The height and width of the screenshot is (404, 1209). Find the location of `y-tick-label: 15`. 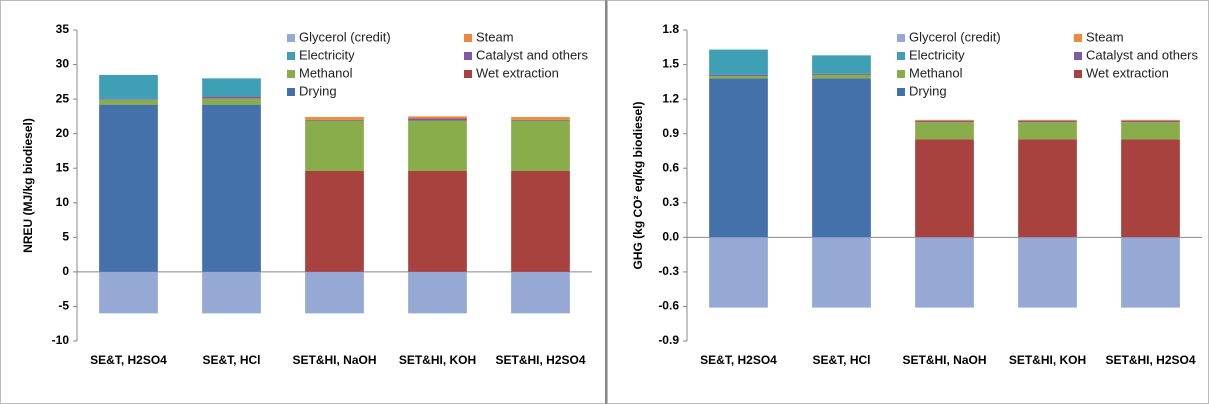

y-tick-label: 15 is located at coordinates (63, 167).